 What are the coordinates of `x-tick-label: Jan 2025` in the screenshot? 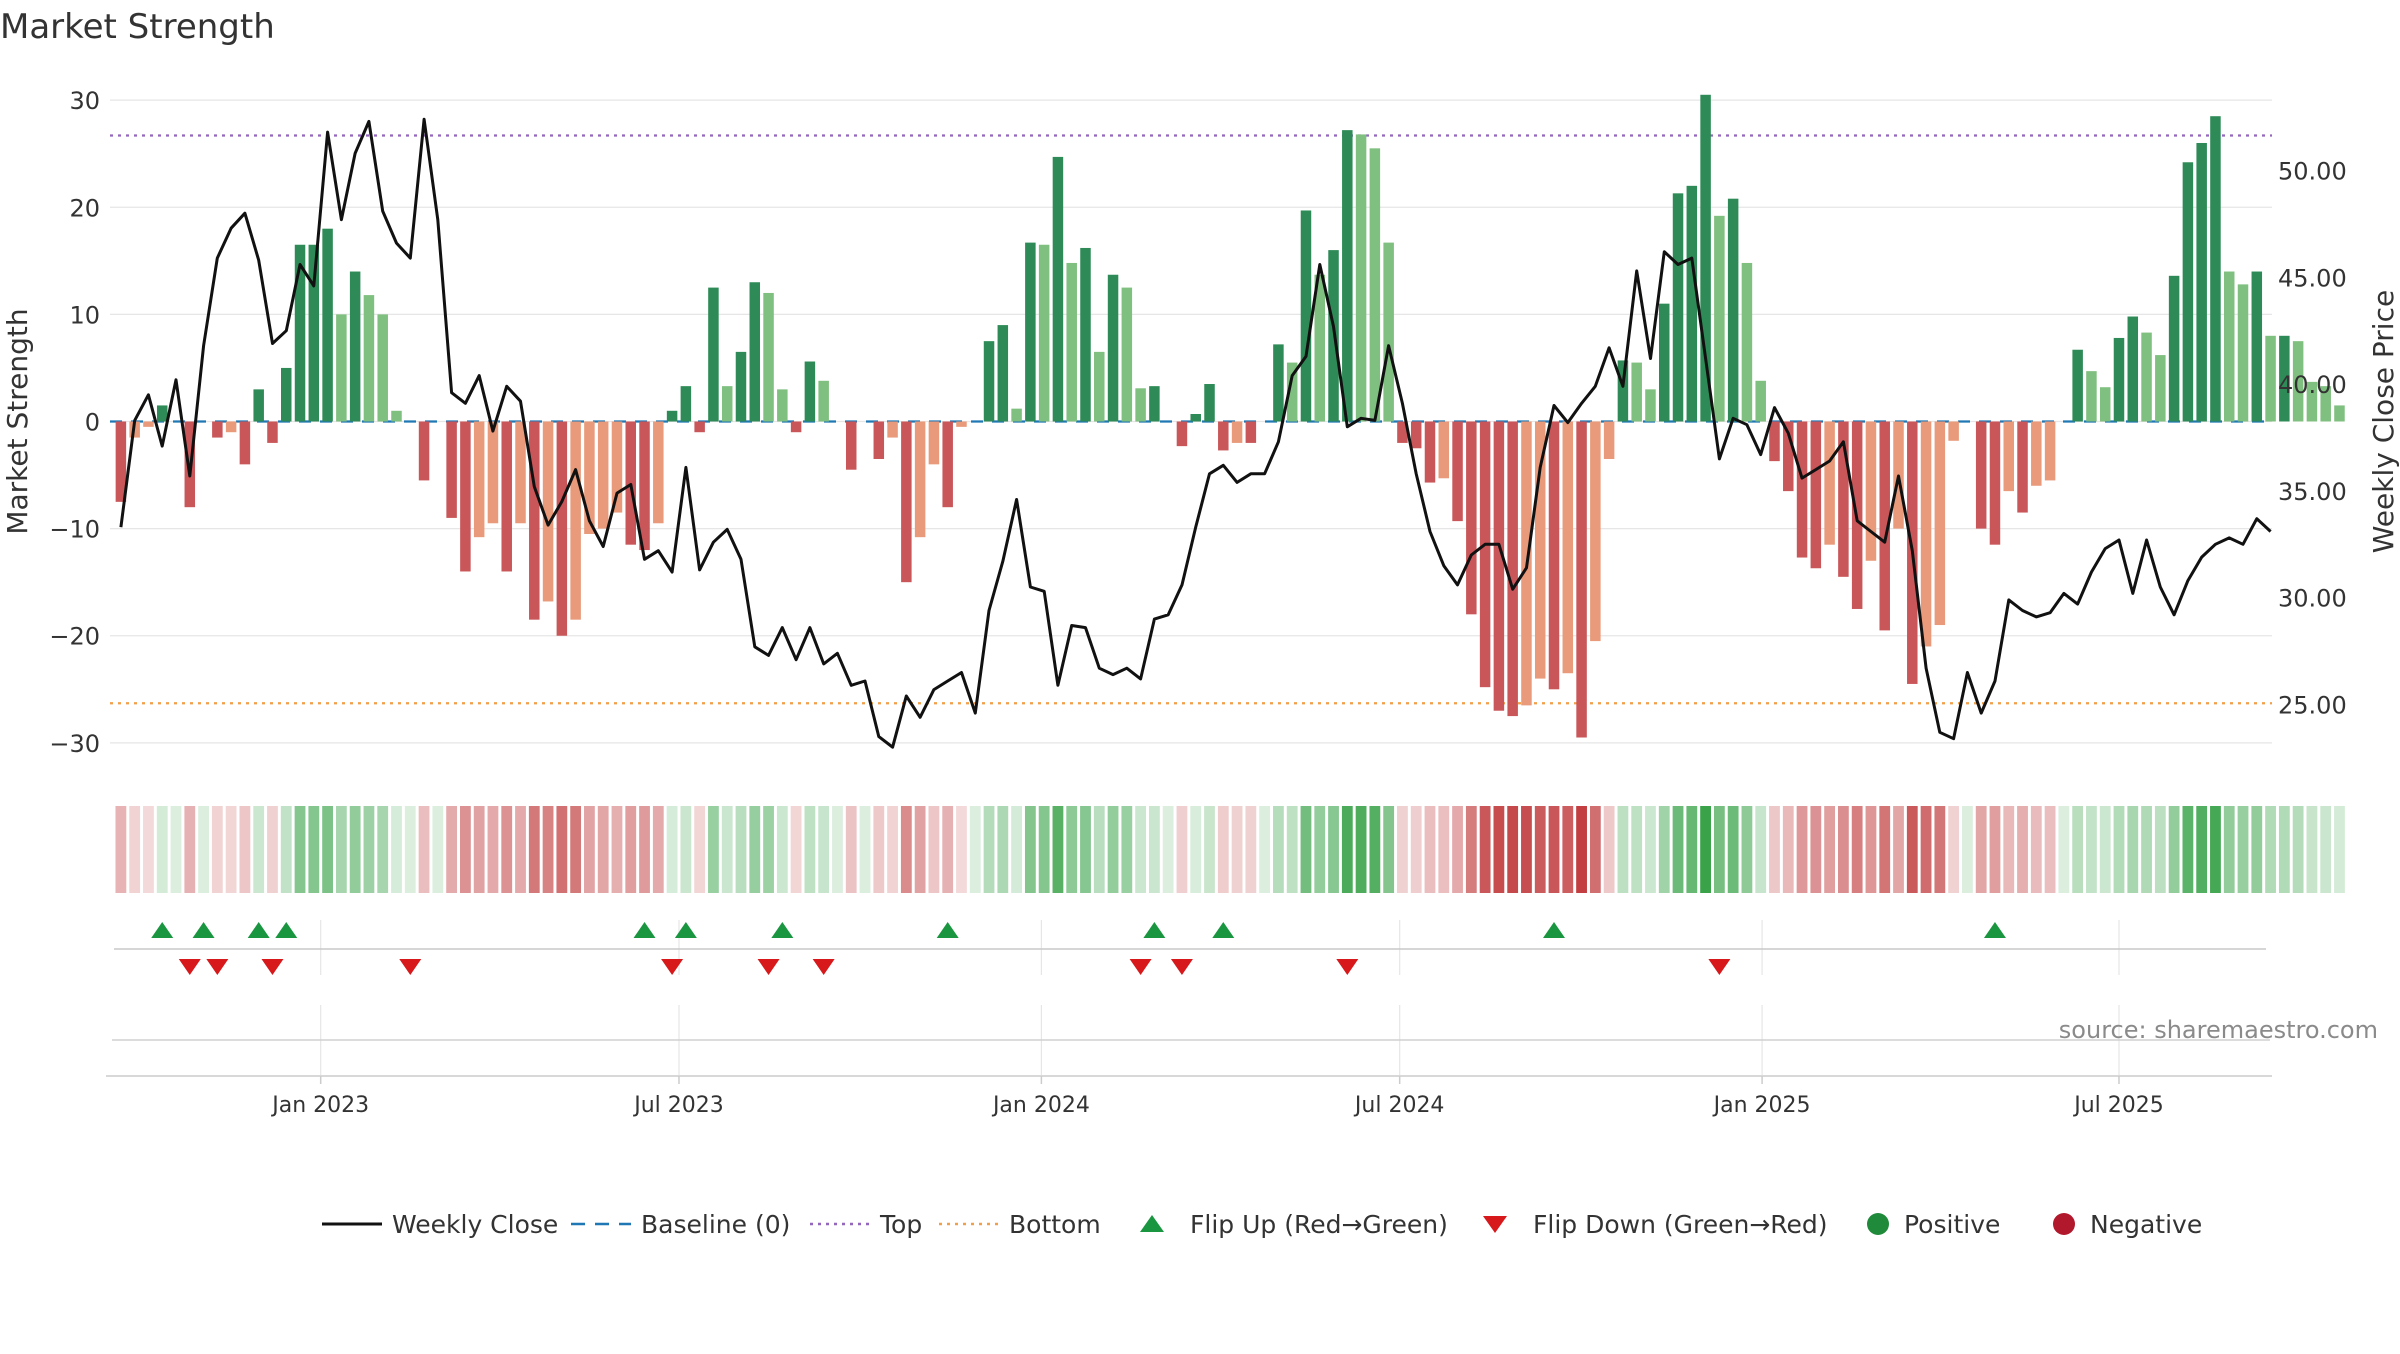 It's located at (1761, 1105).